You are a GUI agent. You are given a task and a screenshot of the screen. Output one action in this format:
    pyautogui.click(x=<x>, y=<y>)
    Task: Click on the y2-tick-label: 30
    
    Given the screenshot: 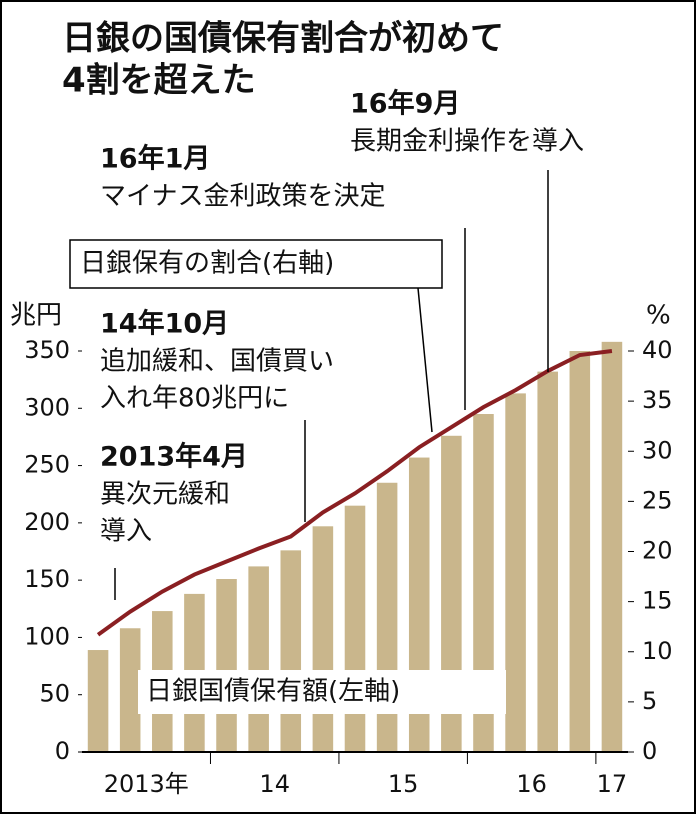 What is the action you would take?
    pyautogui.click(x=657, y=450)
    